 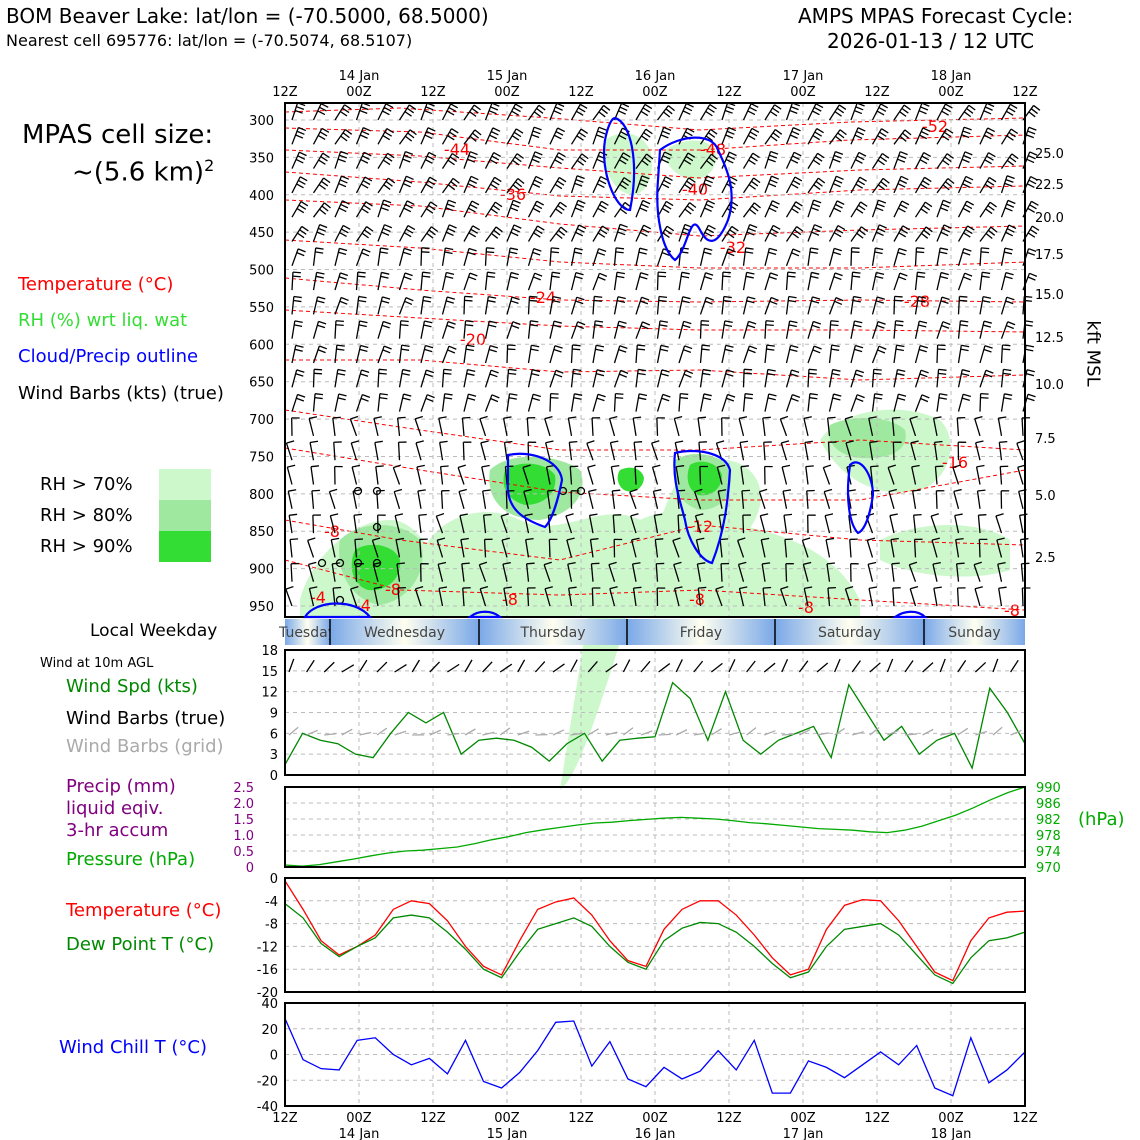 I want to click on weekday-label: Friday, so click(x=701, y=633).